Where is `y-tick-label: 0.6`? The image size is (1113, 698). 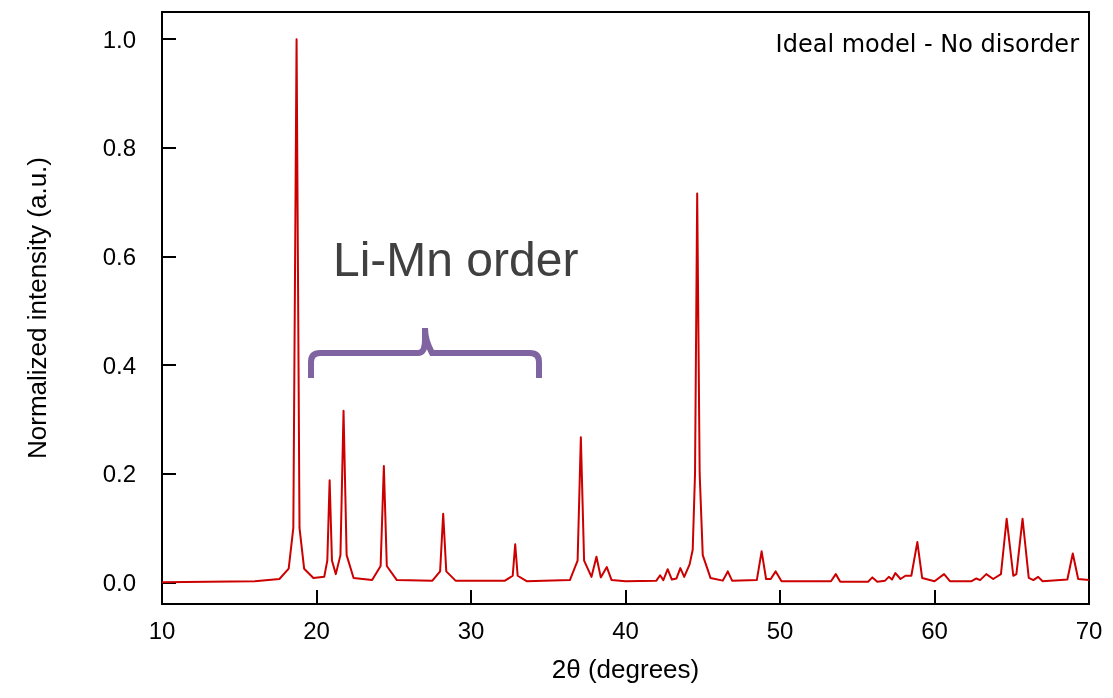
y-tick-label: 0.6 is located at coordinates (119, 256).